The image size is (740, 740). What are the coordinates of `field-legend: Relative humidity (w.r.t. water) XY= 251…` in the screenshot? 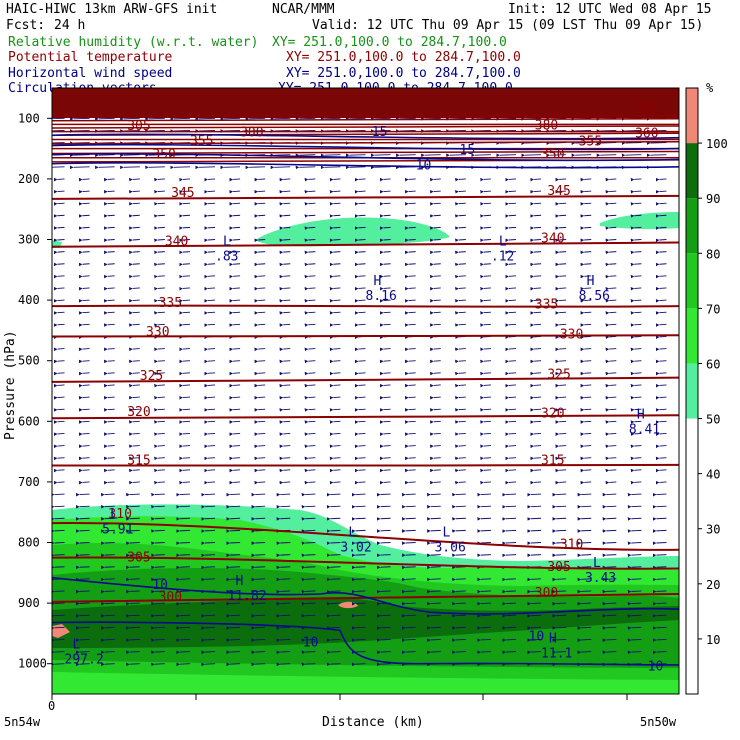 It's located at (264, 65).